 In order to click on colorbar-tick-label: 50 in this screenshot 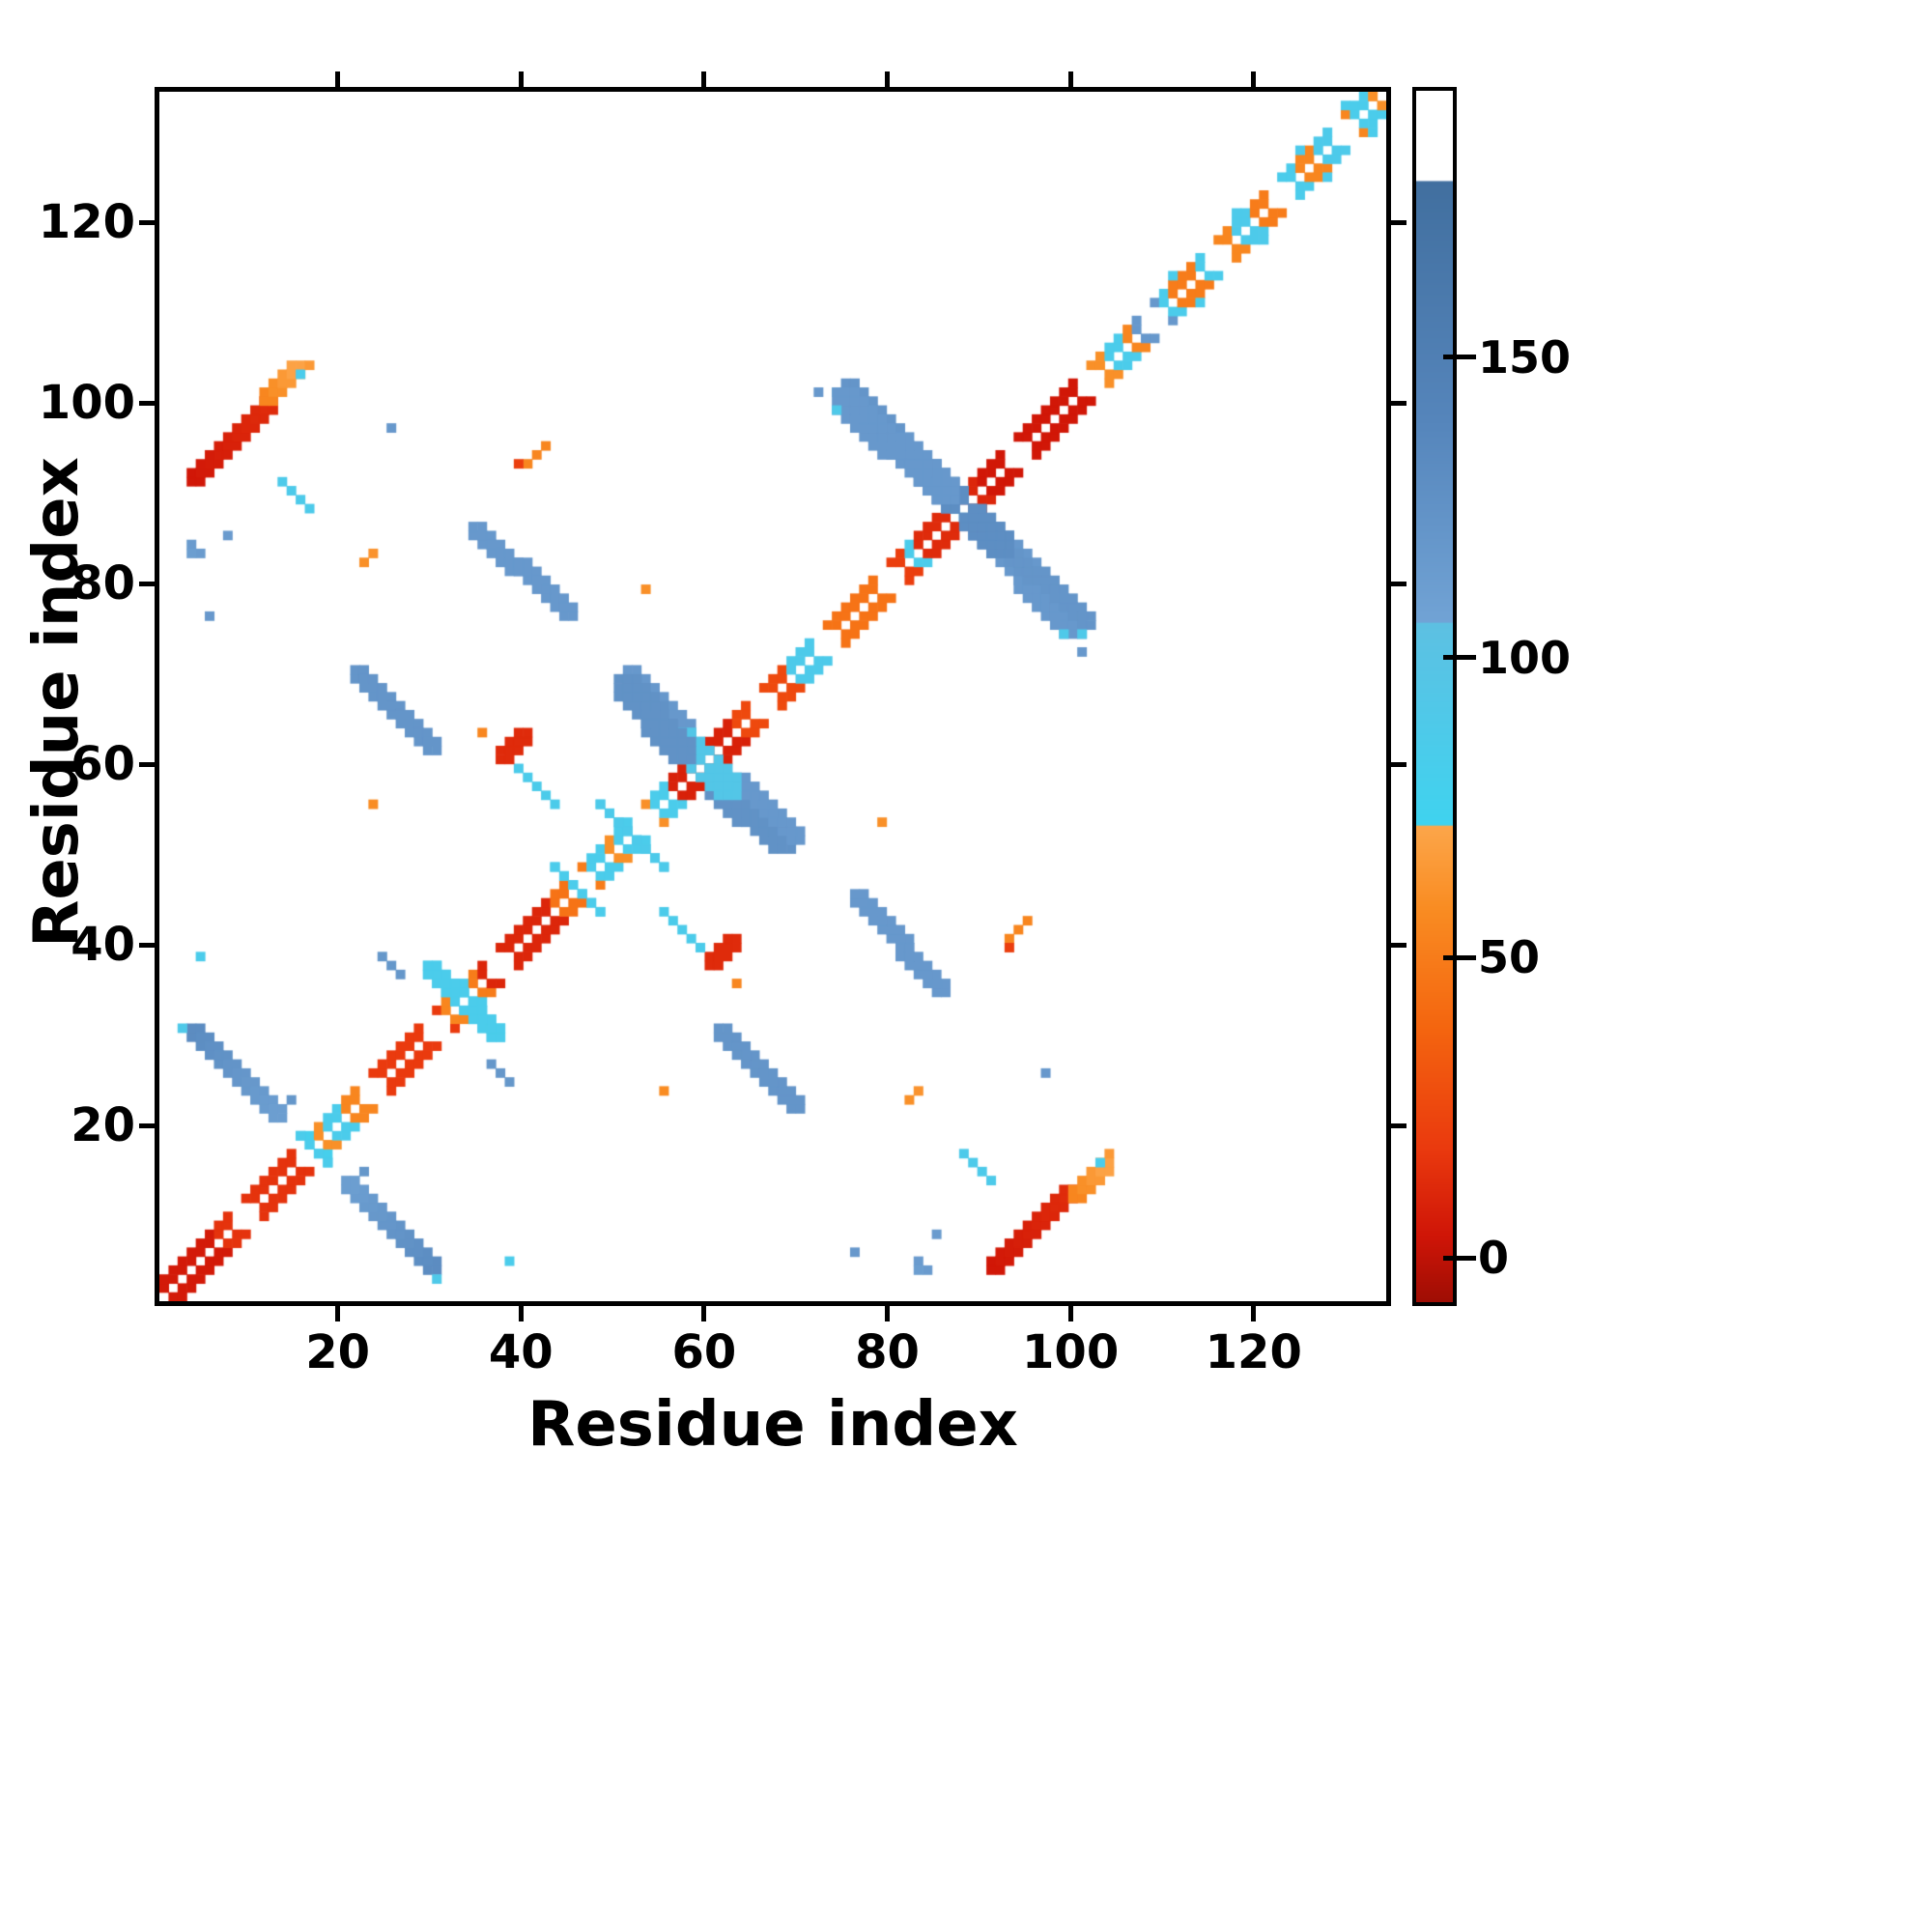, I will do `click(1509, 957)`.